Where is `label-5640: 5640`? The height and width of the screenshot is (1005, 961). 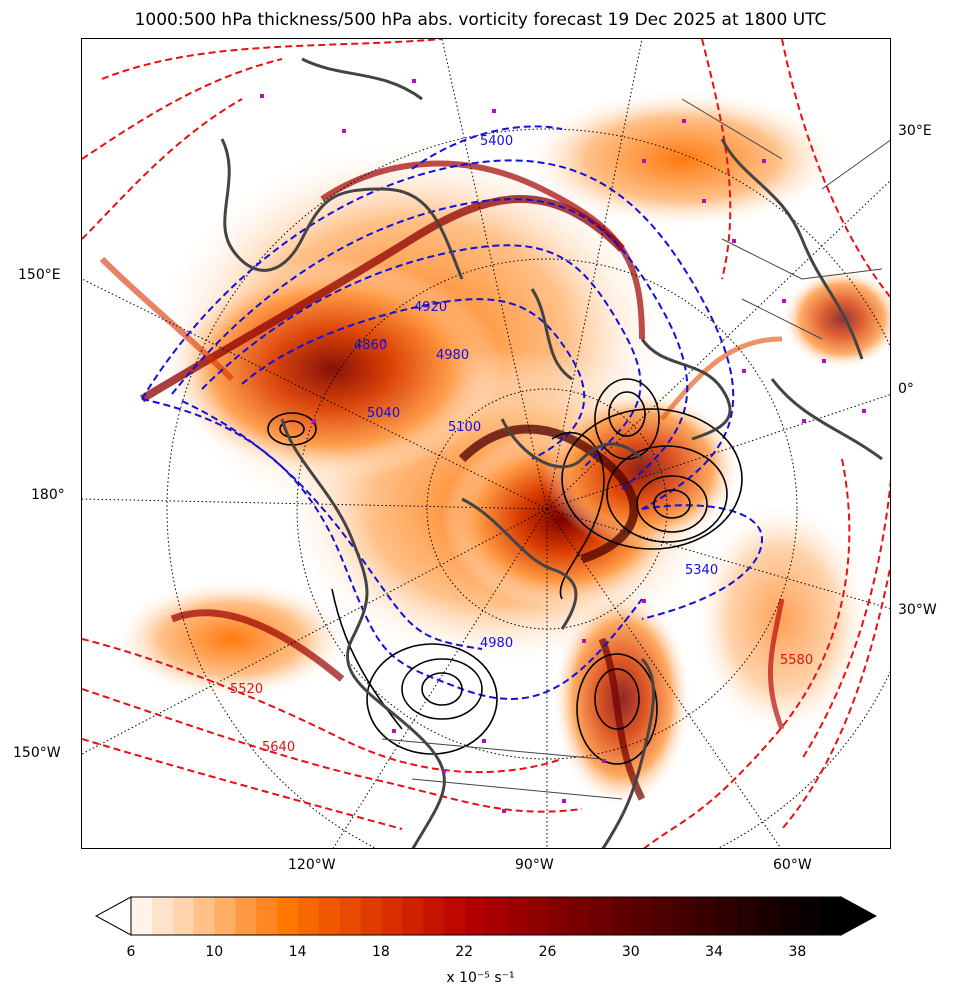 label-5640: 5640 is located at coordinates (278, 747).